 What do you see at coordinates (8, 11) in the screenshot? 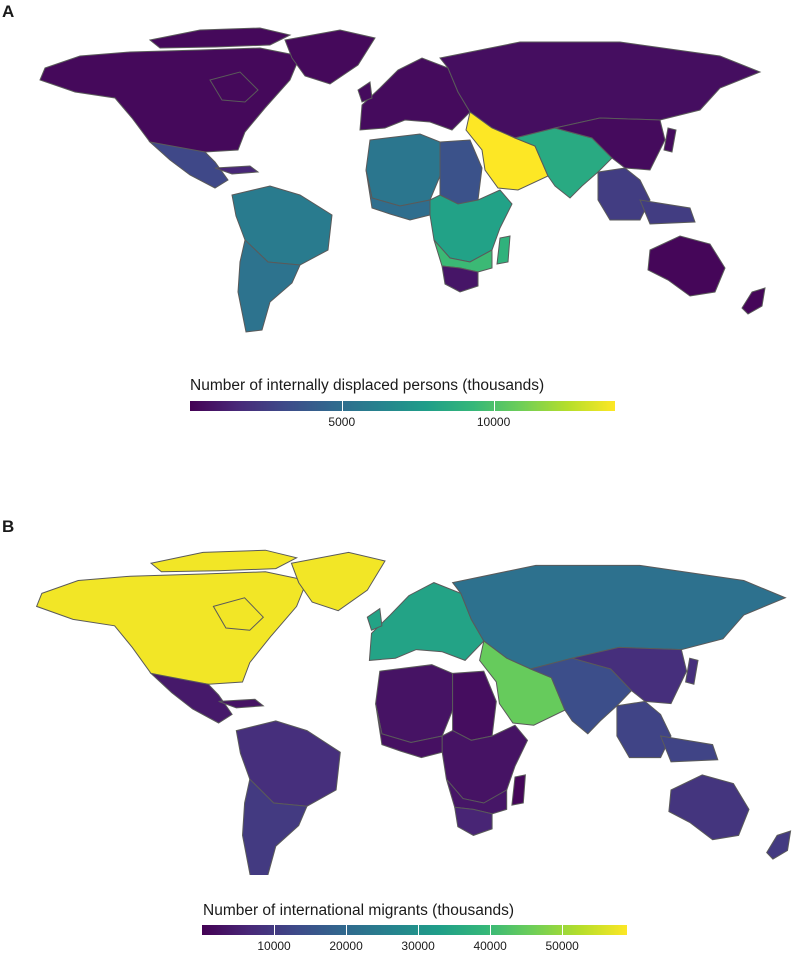
I see `panel-a-label: A` at bounding box center [8, 11].